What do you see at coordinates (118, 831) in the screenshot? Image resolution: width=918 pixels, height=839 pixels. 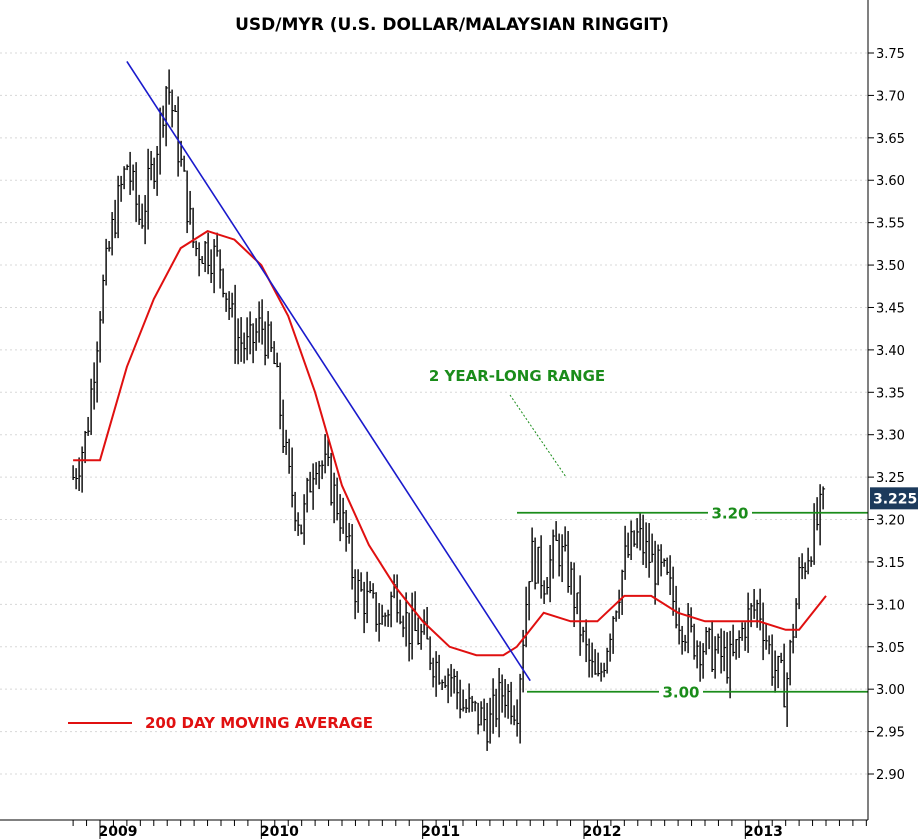 I see `x-tick-label: 2009` at bounding box center [118, 831].